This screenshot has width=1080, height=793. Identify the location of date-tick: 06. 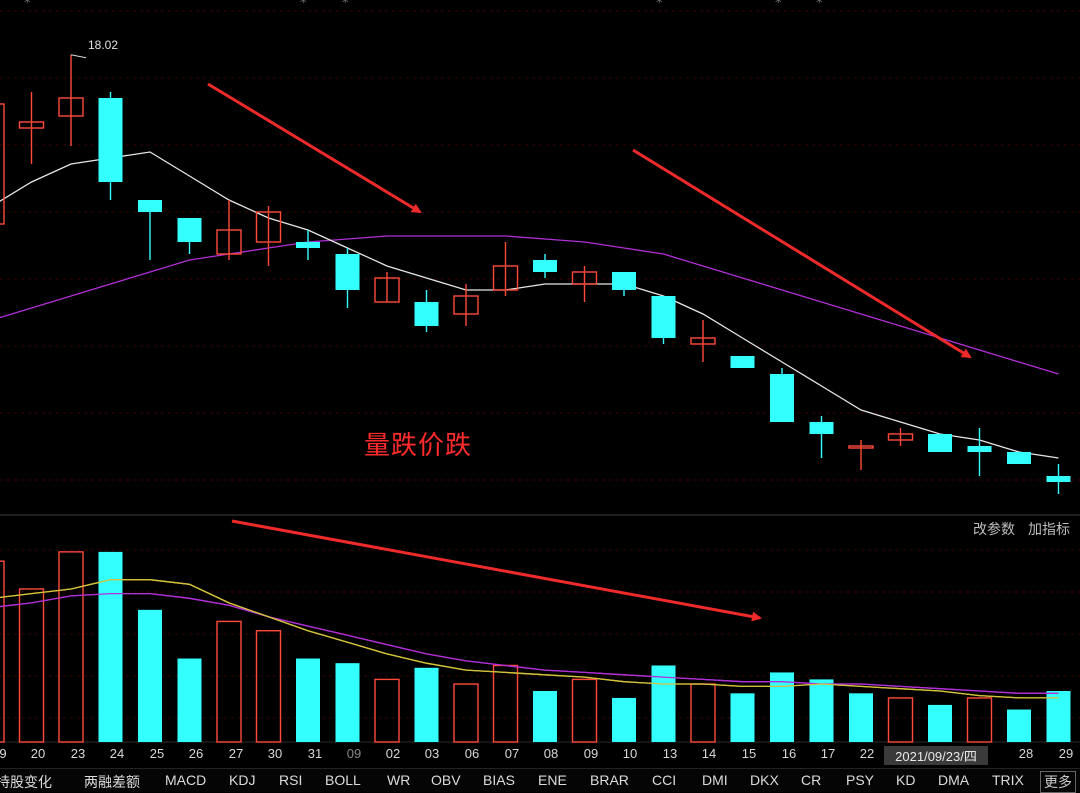
(472, 753).